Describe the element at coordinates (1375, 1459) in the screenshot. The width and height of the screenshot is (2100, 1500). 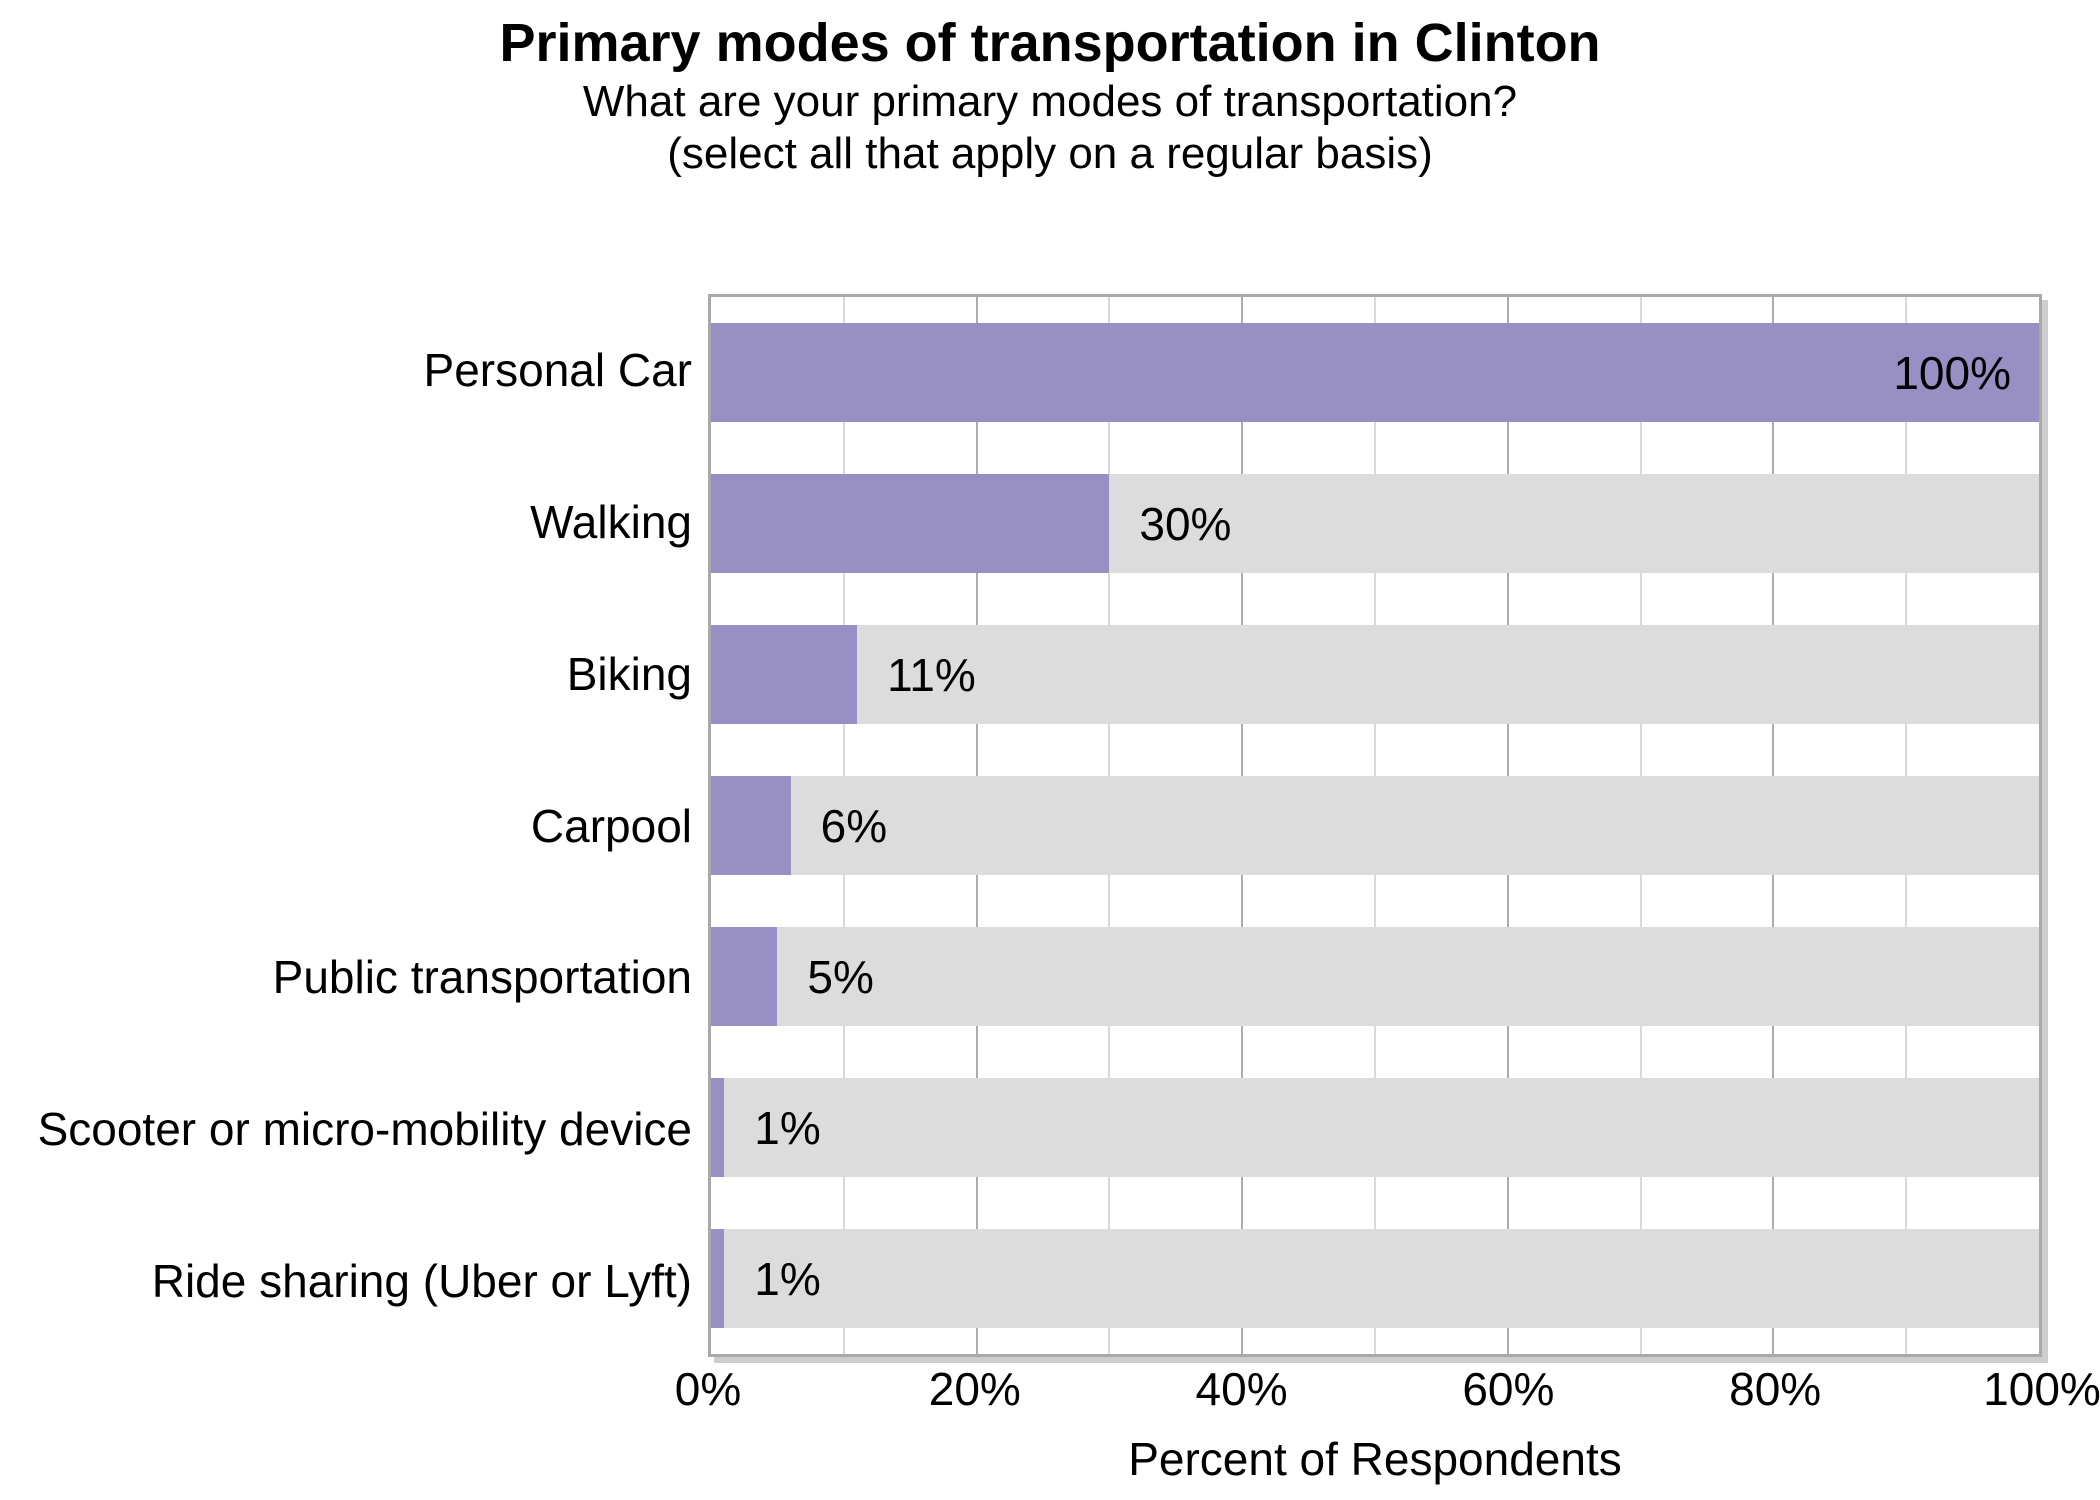
I see `x-axis-title: Percent of Respondents` at that location.